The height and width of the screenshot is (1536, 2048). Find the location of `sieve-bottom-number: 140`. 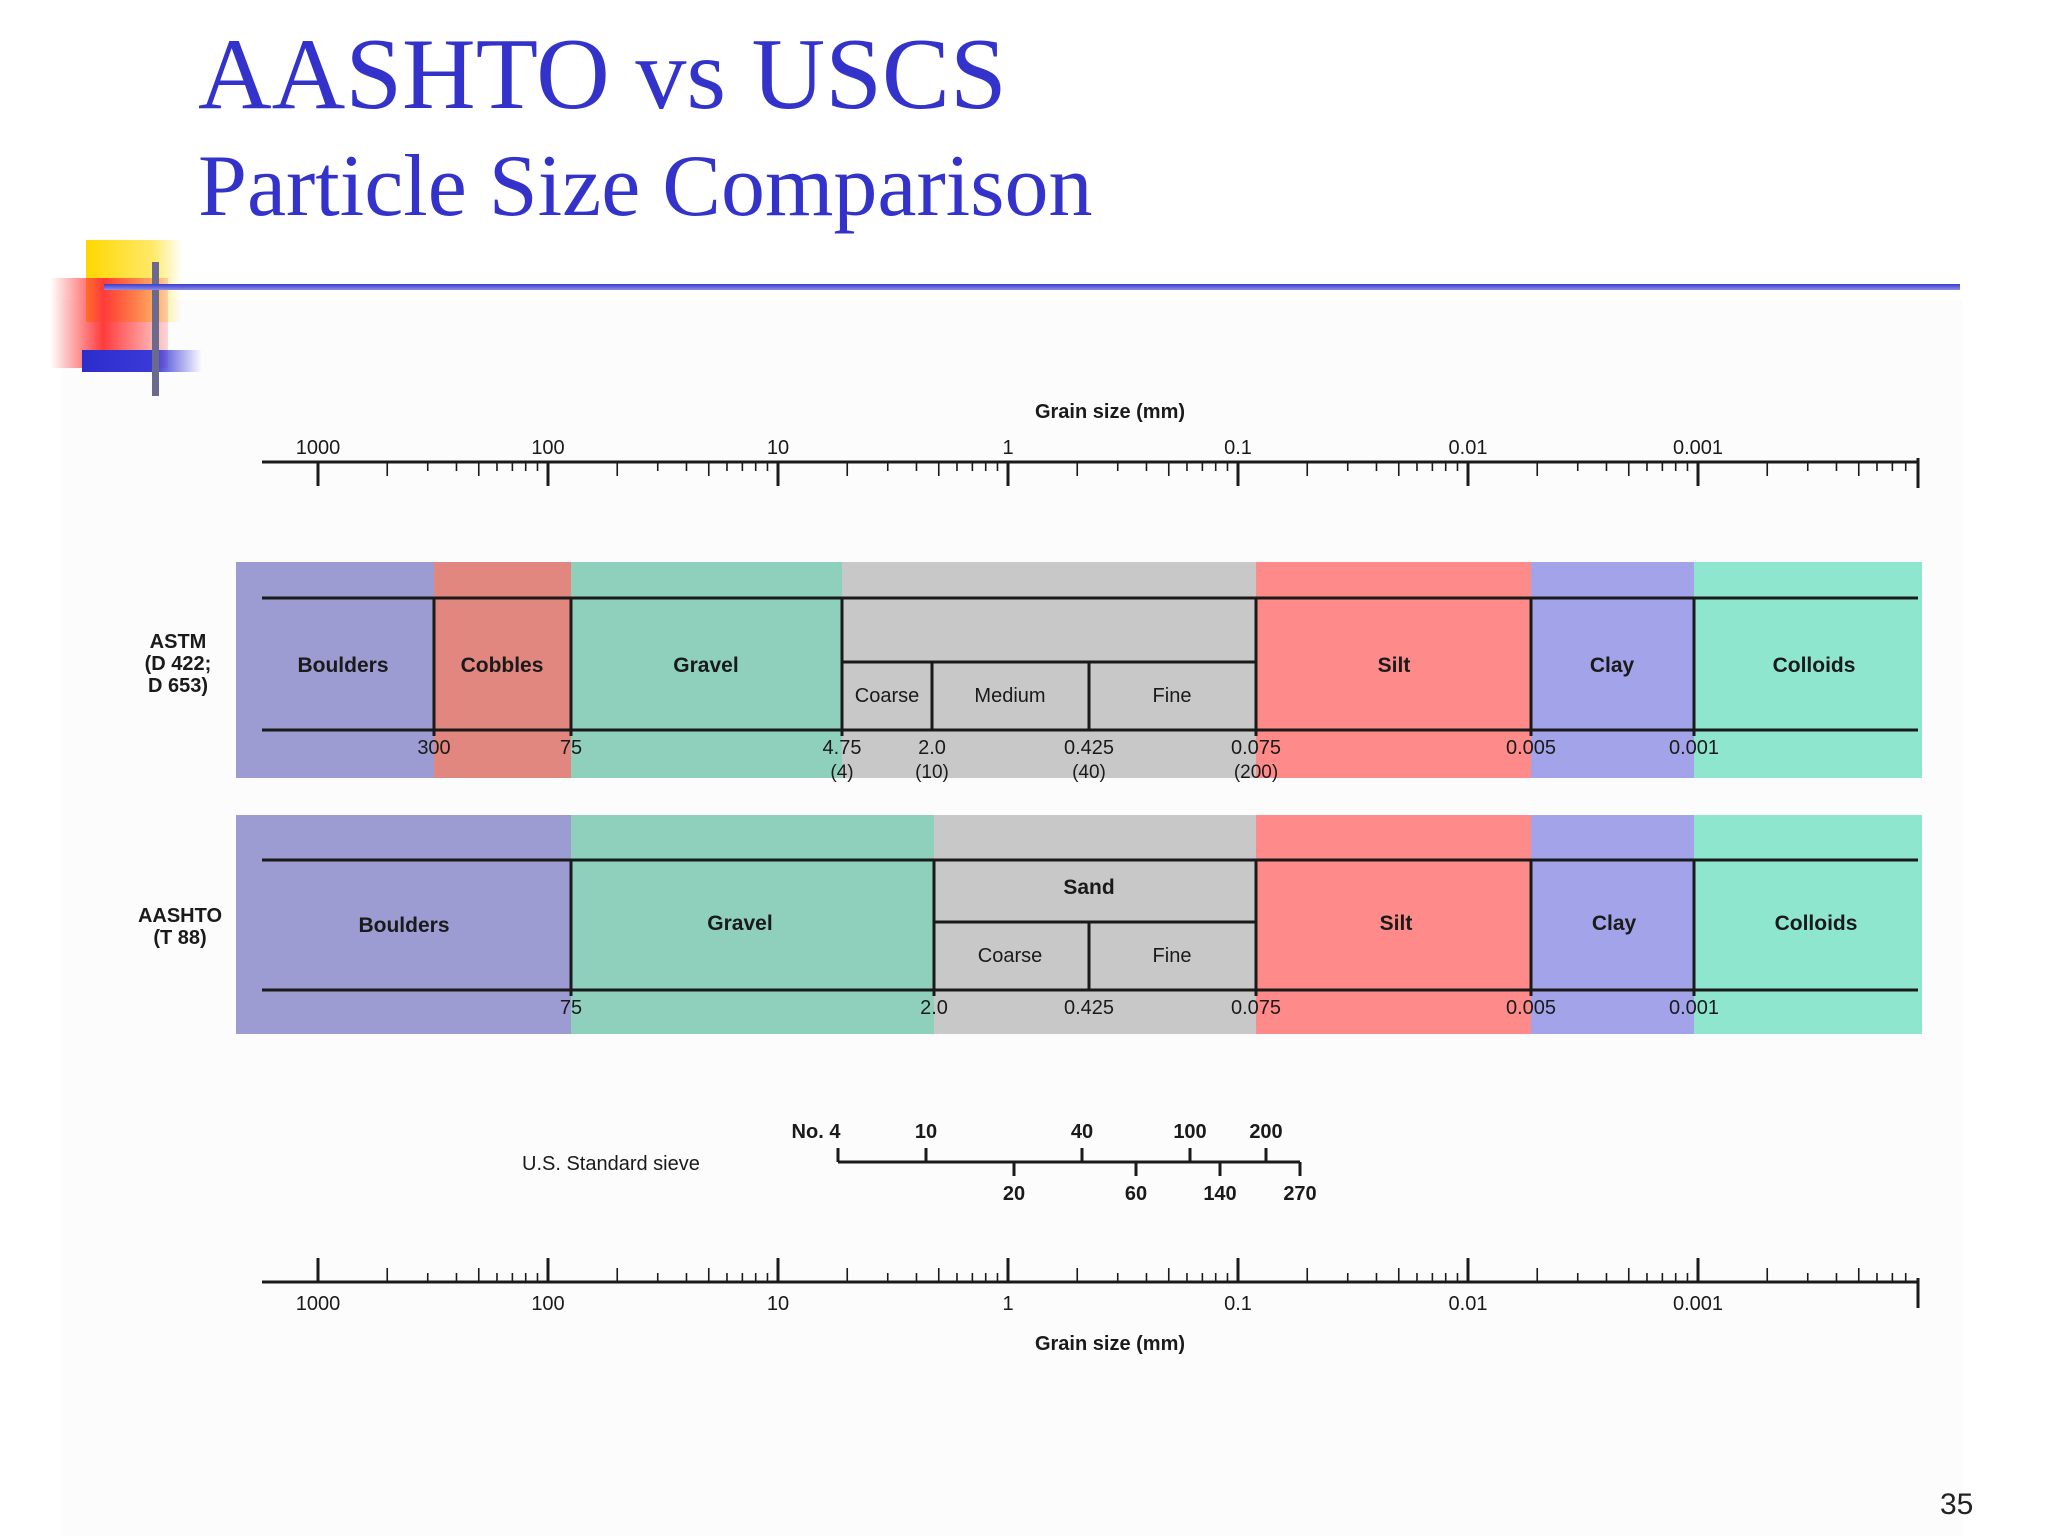

sieve-bottom-number: 140 is located at coordinates (1219, 1194).